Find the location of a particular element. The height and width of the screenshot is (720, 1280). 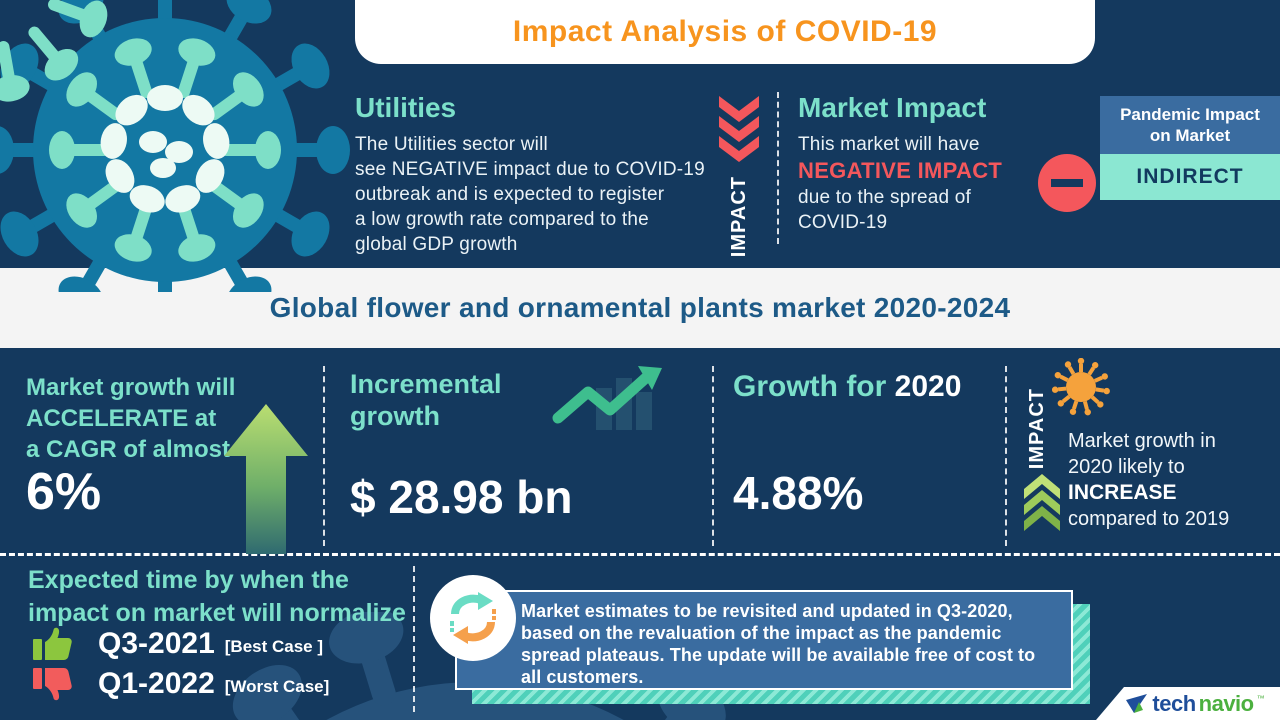

logo-trademark: ™ is located at coordinates (1260, 698).